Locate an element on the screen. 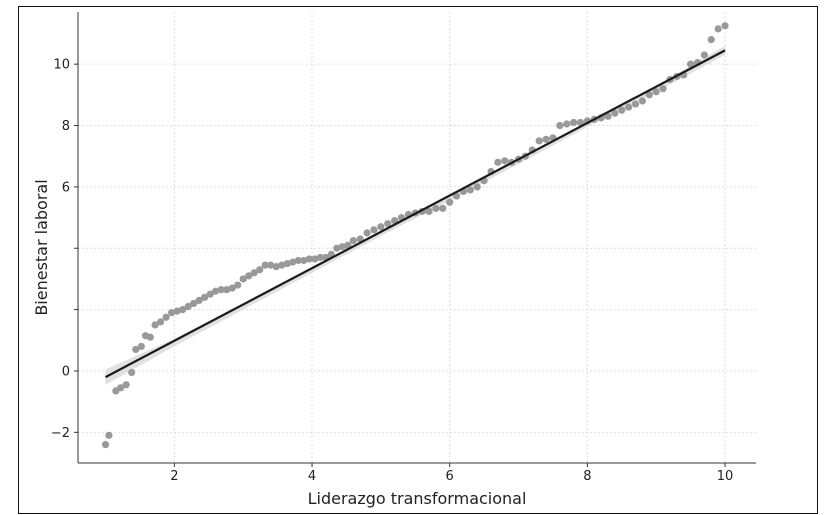  y-tick-label: 8 is located at coordinates (66, 126).